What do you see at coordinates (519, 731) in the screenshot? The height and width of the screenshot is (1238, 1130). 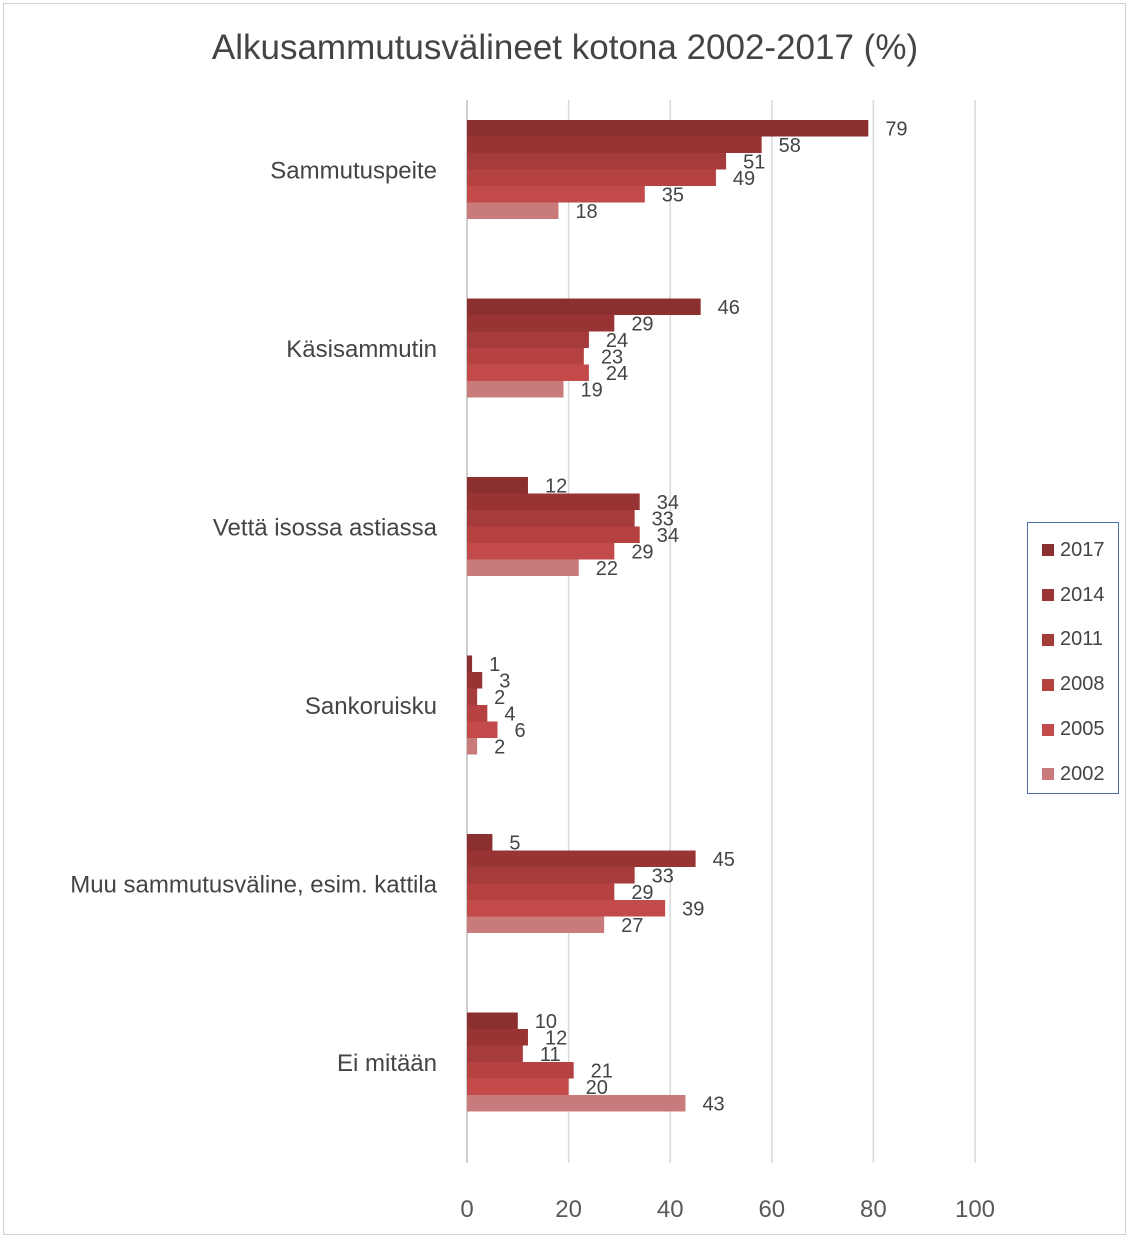 I see `data-label: 6` at bounding box center [519, 731].